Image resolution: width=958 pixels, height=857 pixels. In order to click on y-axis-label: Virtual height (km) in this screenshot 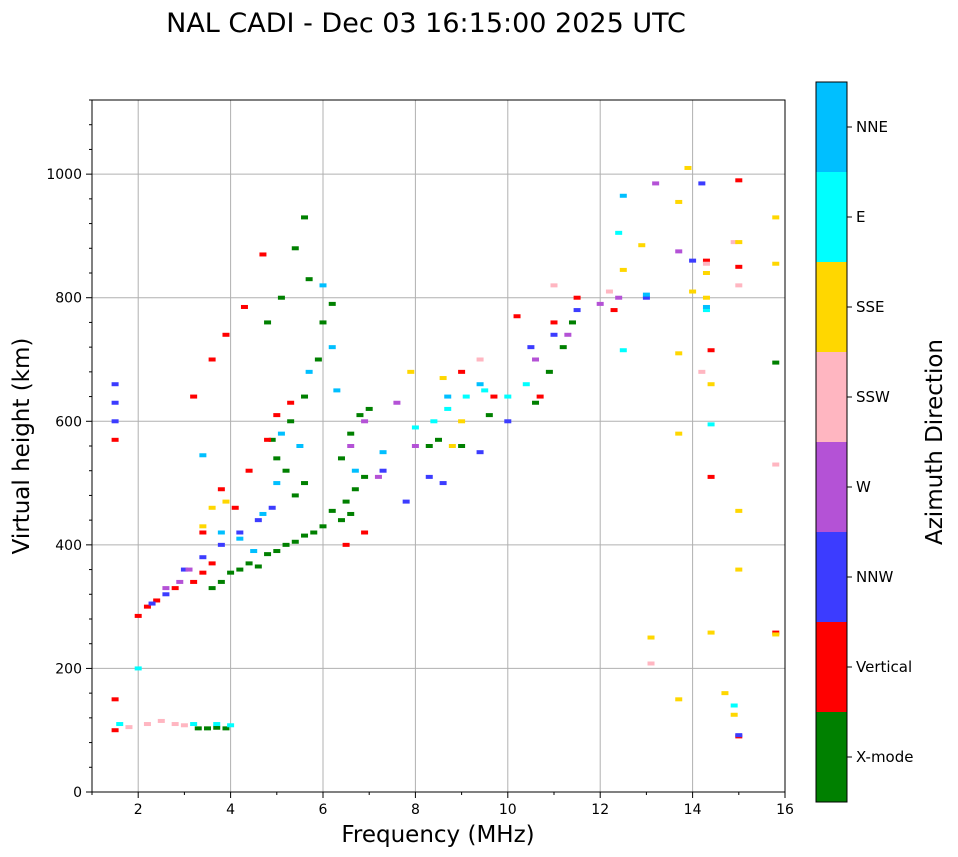, I will do `click(22, 446)`.